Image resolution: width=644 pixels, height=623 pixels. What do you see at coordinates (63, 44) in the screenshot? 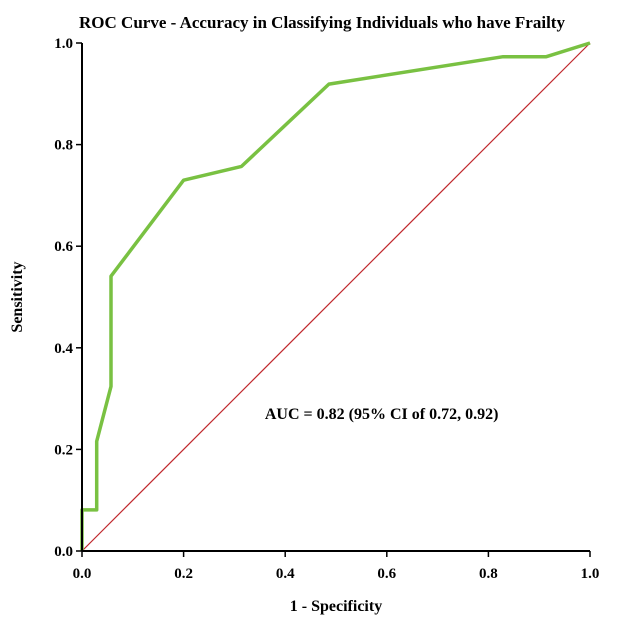
I see `y-tick-label: 1.0` at bounding box center [63, 44].